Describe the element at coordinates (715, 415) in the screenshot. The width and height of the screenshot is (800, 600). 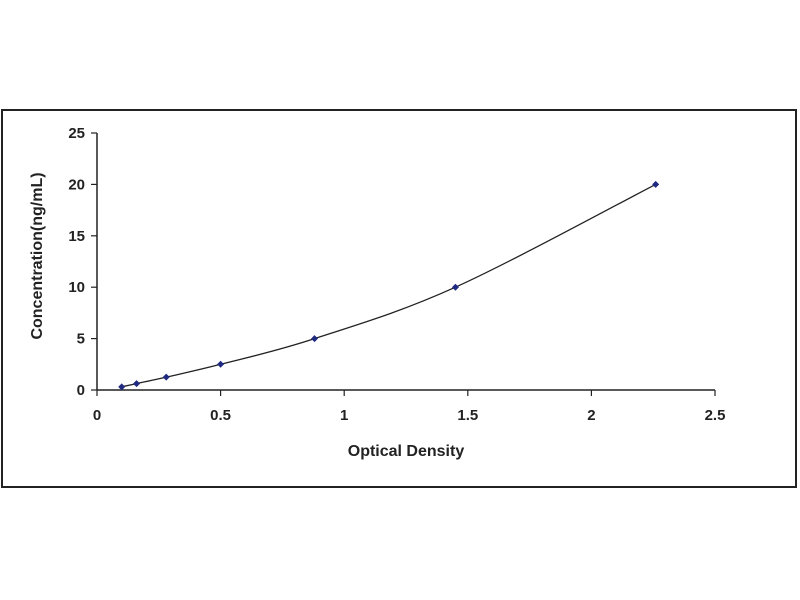
I see `x-tick-label: 2.5` at that location.